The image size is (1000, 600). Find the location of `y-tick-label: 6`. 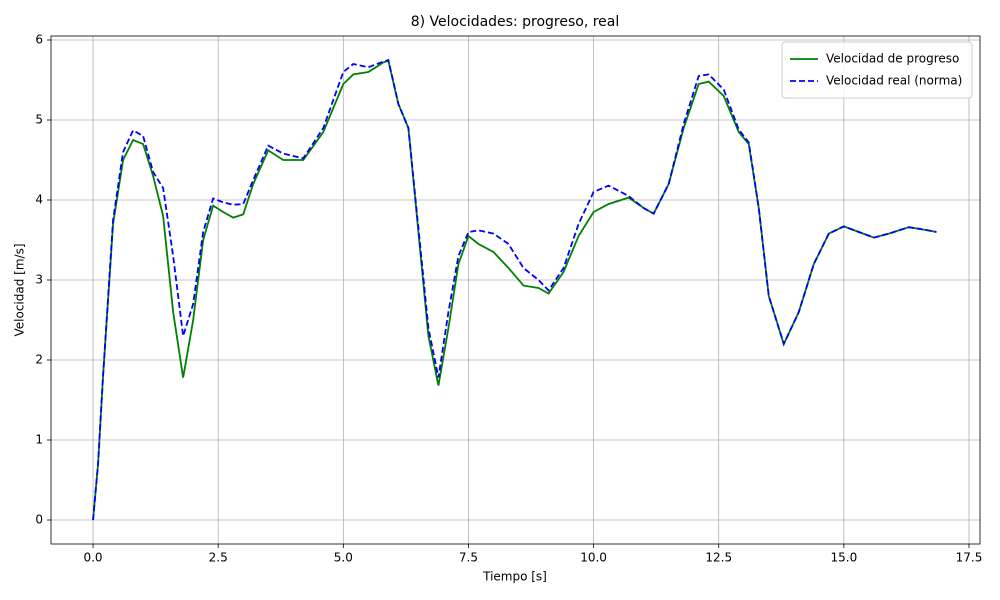

y-tick-label: 6 is located at coordinates (39, 40).